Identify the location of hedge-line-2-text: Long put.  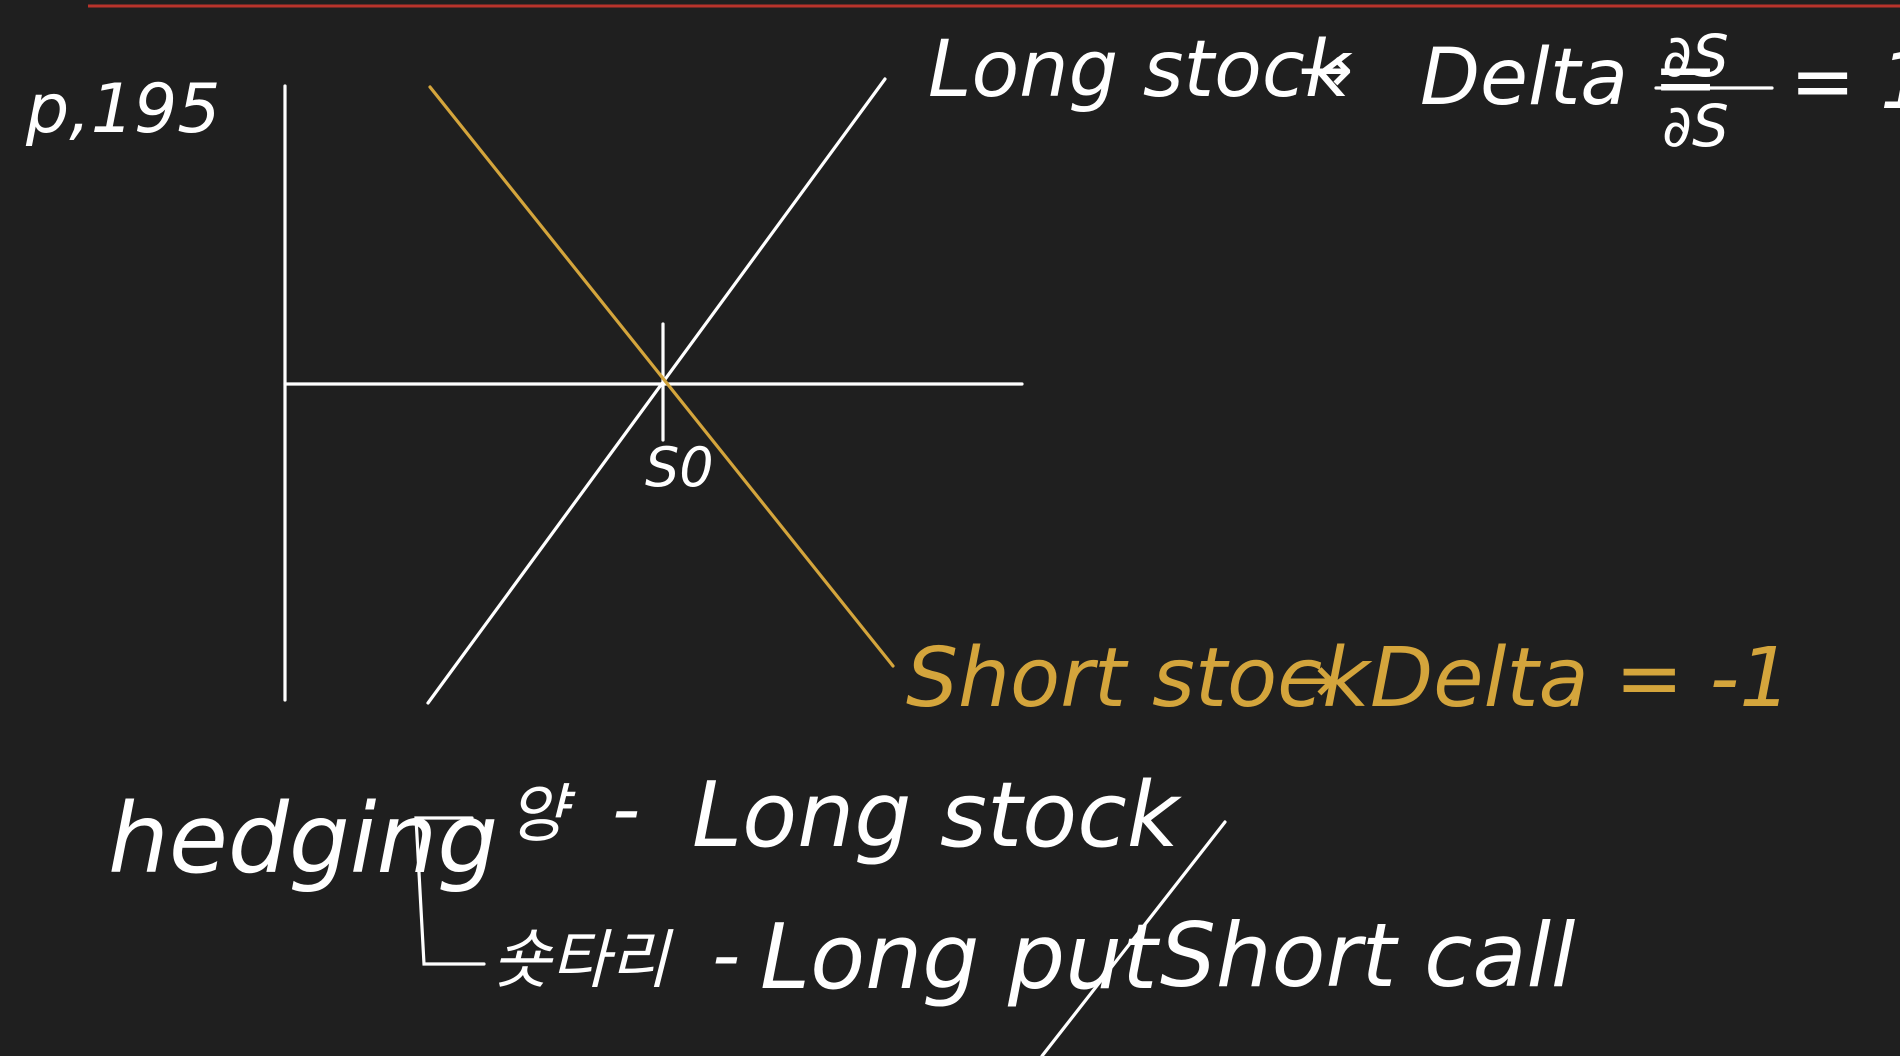
(960, 957).